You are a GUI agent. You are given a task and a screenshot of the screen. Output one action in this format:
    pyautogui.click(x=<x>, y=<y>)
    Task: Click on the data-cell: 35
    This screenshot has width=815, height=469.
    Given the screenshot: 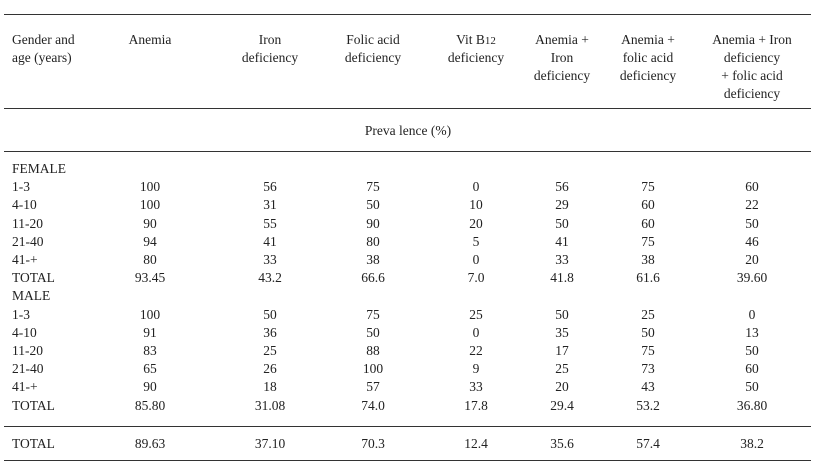 What is the action you would take?
    pyautogui.click(x=562, y=332)
    